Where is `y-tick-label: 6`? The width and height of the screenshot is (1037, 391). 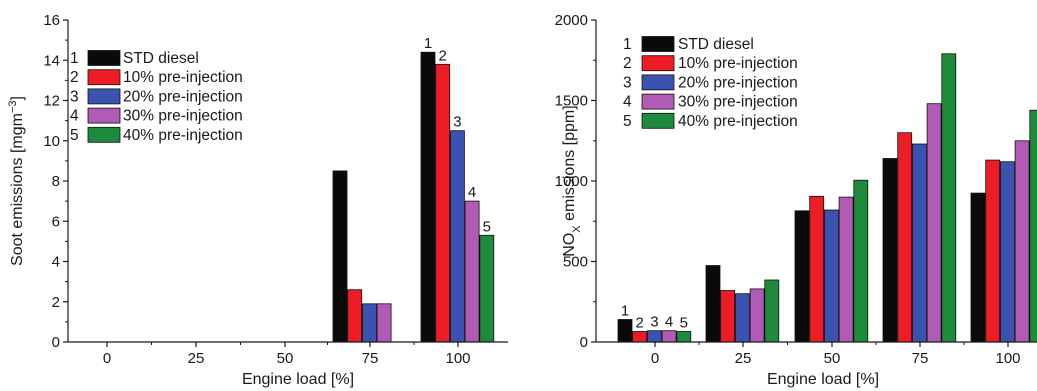 y-tick-label: 6 is located at coordinates (56, 221).